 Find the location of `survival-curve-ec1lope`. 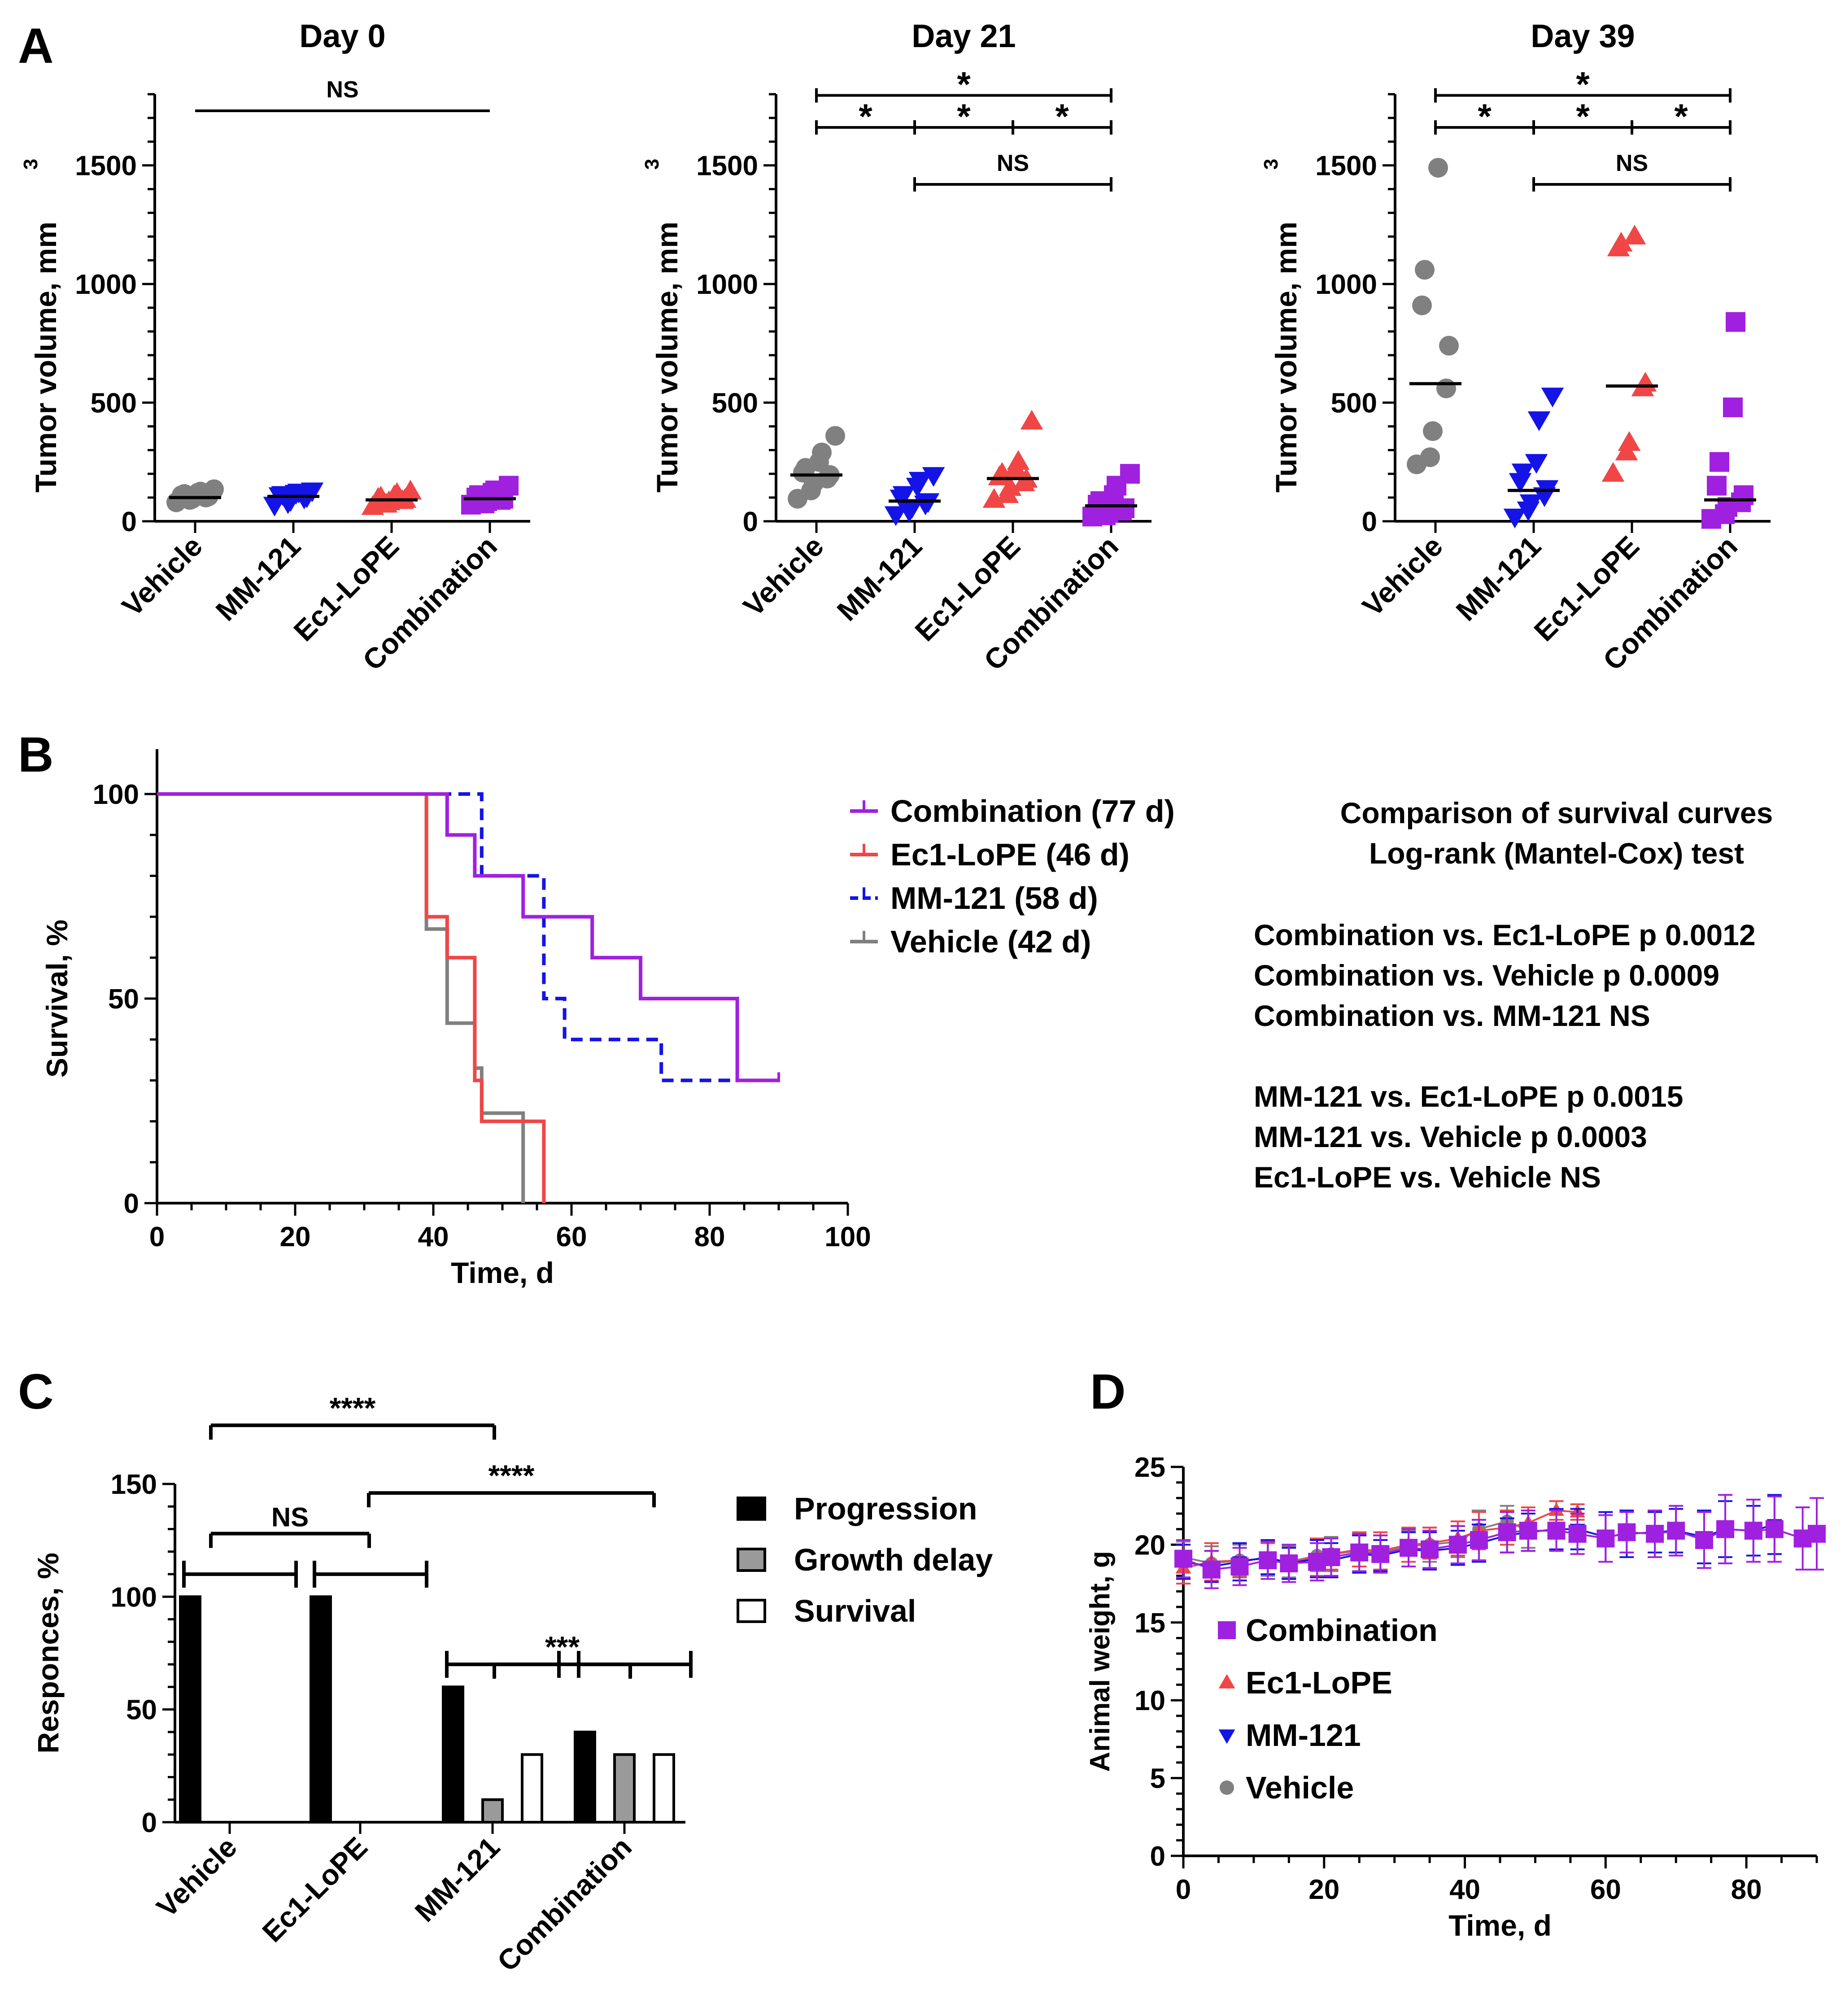

survival-curve-ec1lope is located at coordinates (351, 997).